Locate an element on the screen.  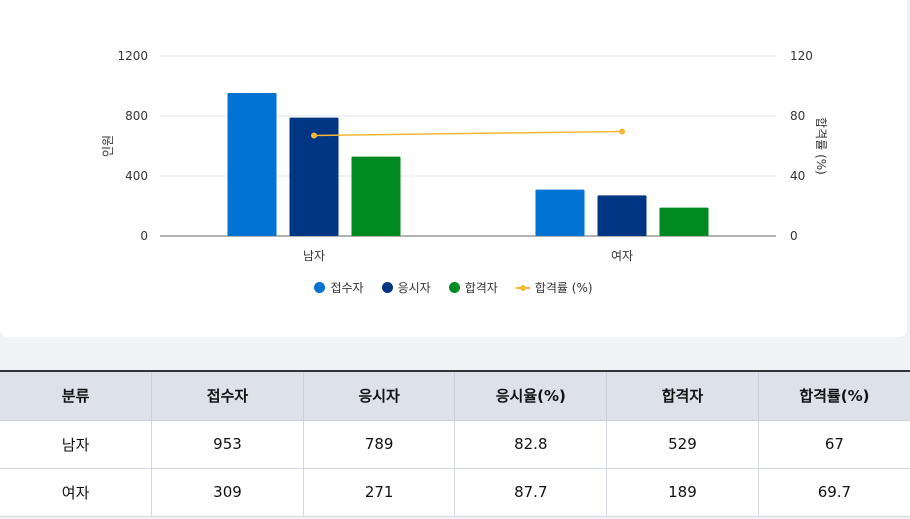
legend-swatch-pass-rate is located at coordinates (522, 287).